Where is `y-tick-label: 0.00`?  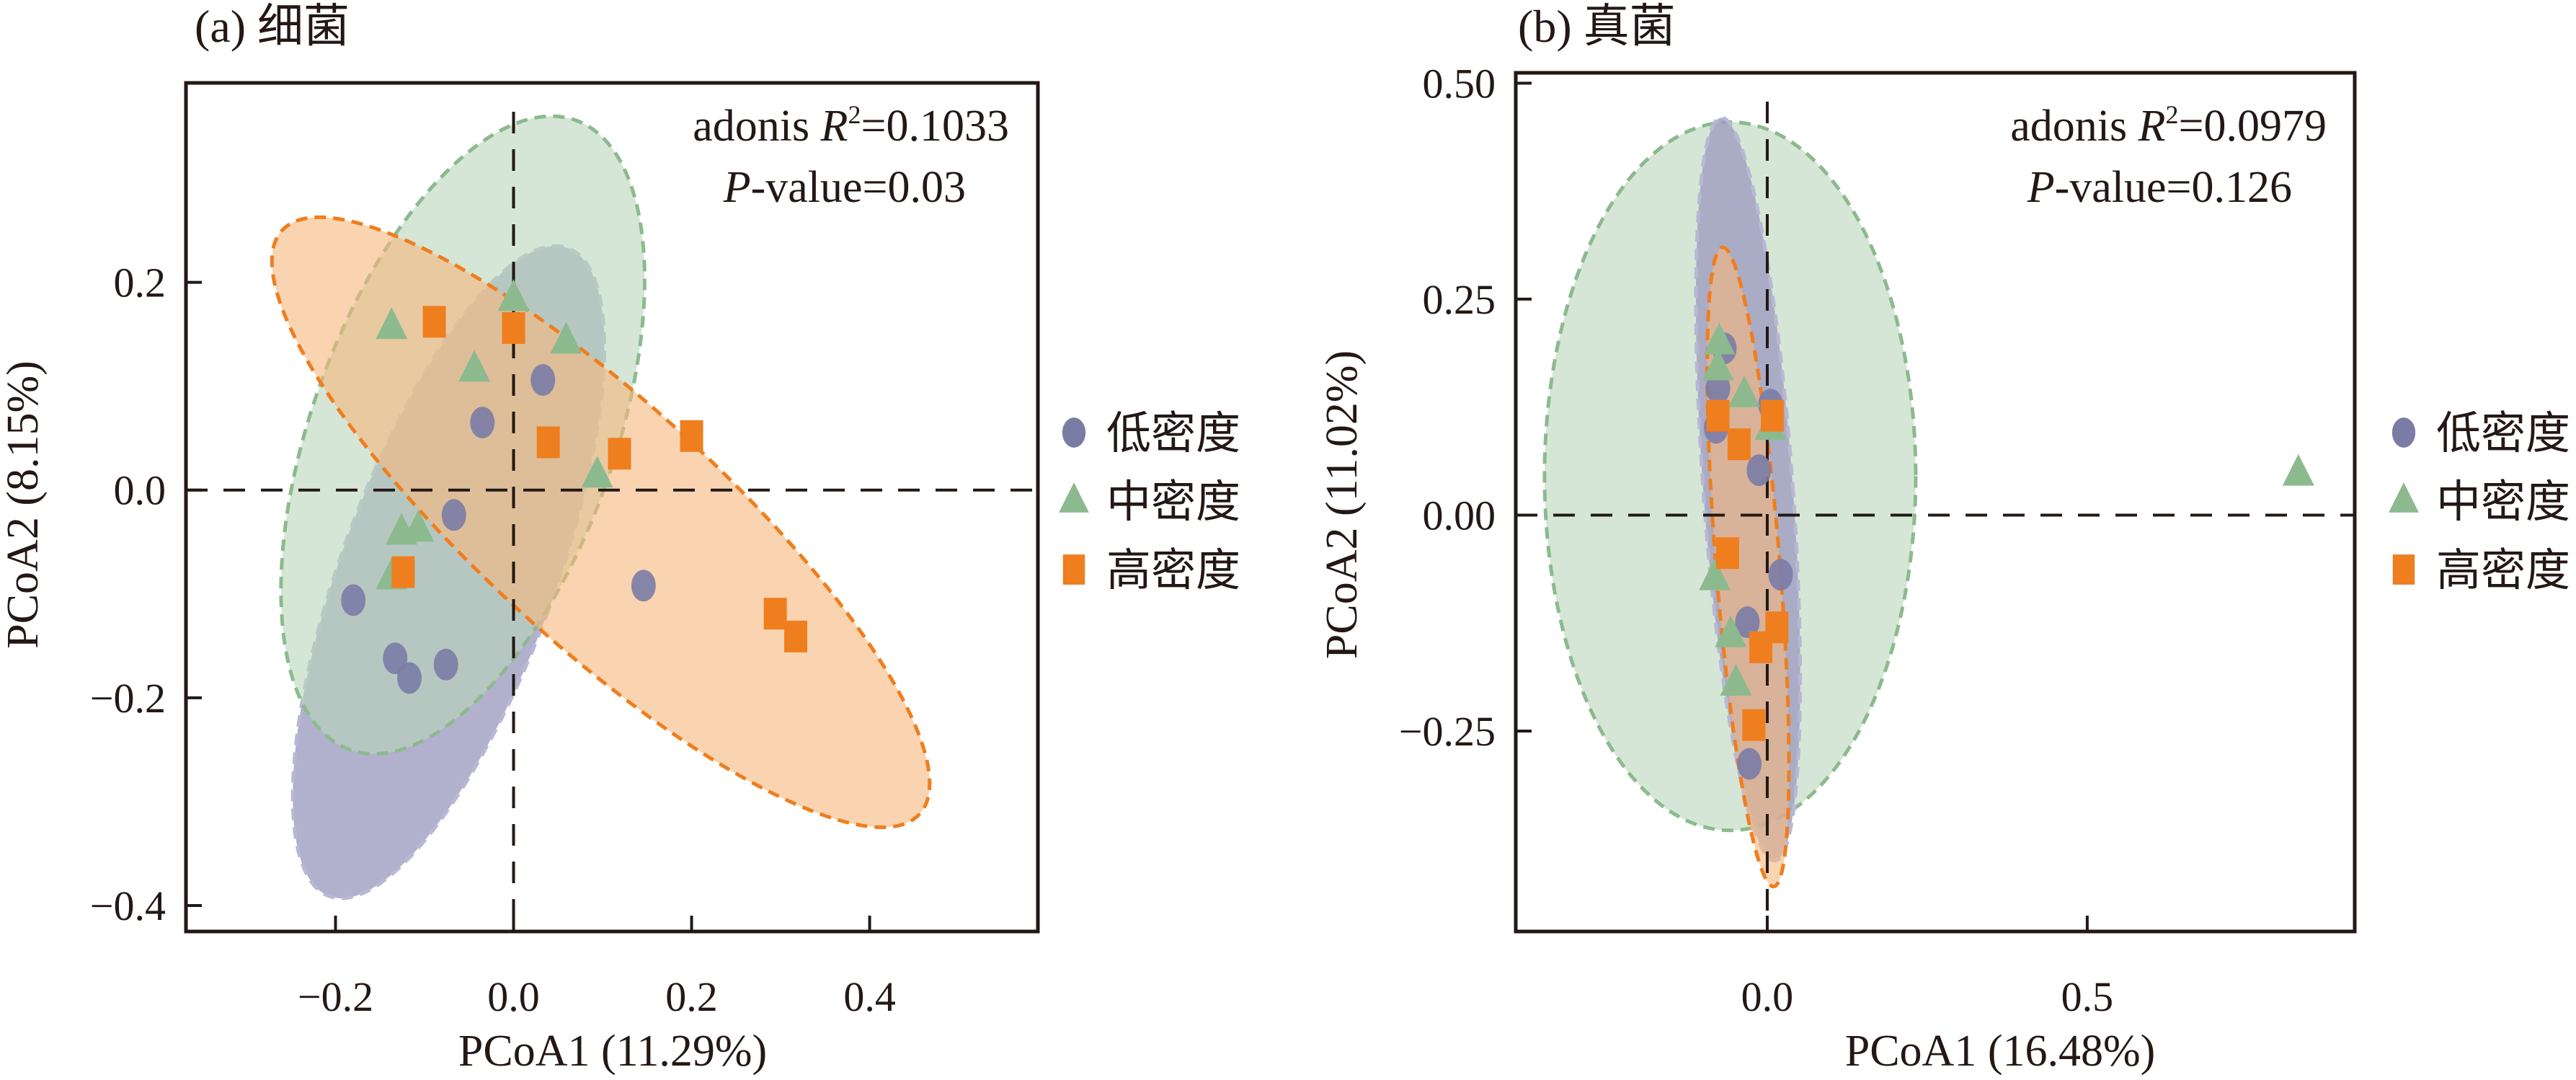 y-tick-label: 0.00 is located at coordinates (1459, 515).